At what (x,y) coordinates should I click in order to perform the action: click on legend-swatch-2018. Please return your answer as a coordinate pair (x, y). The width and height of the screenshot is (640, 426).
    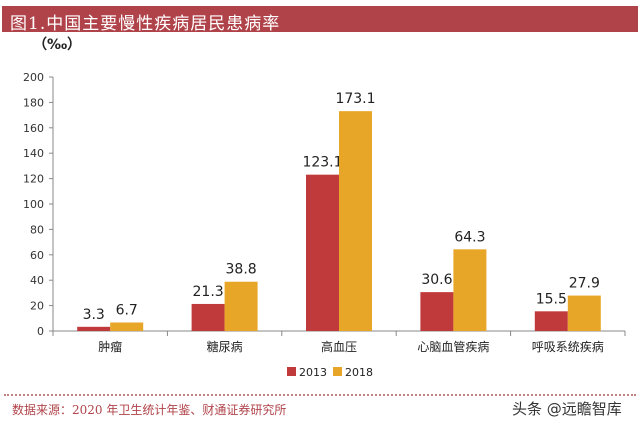
    Looking at the image, I should click on (337, 371).